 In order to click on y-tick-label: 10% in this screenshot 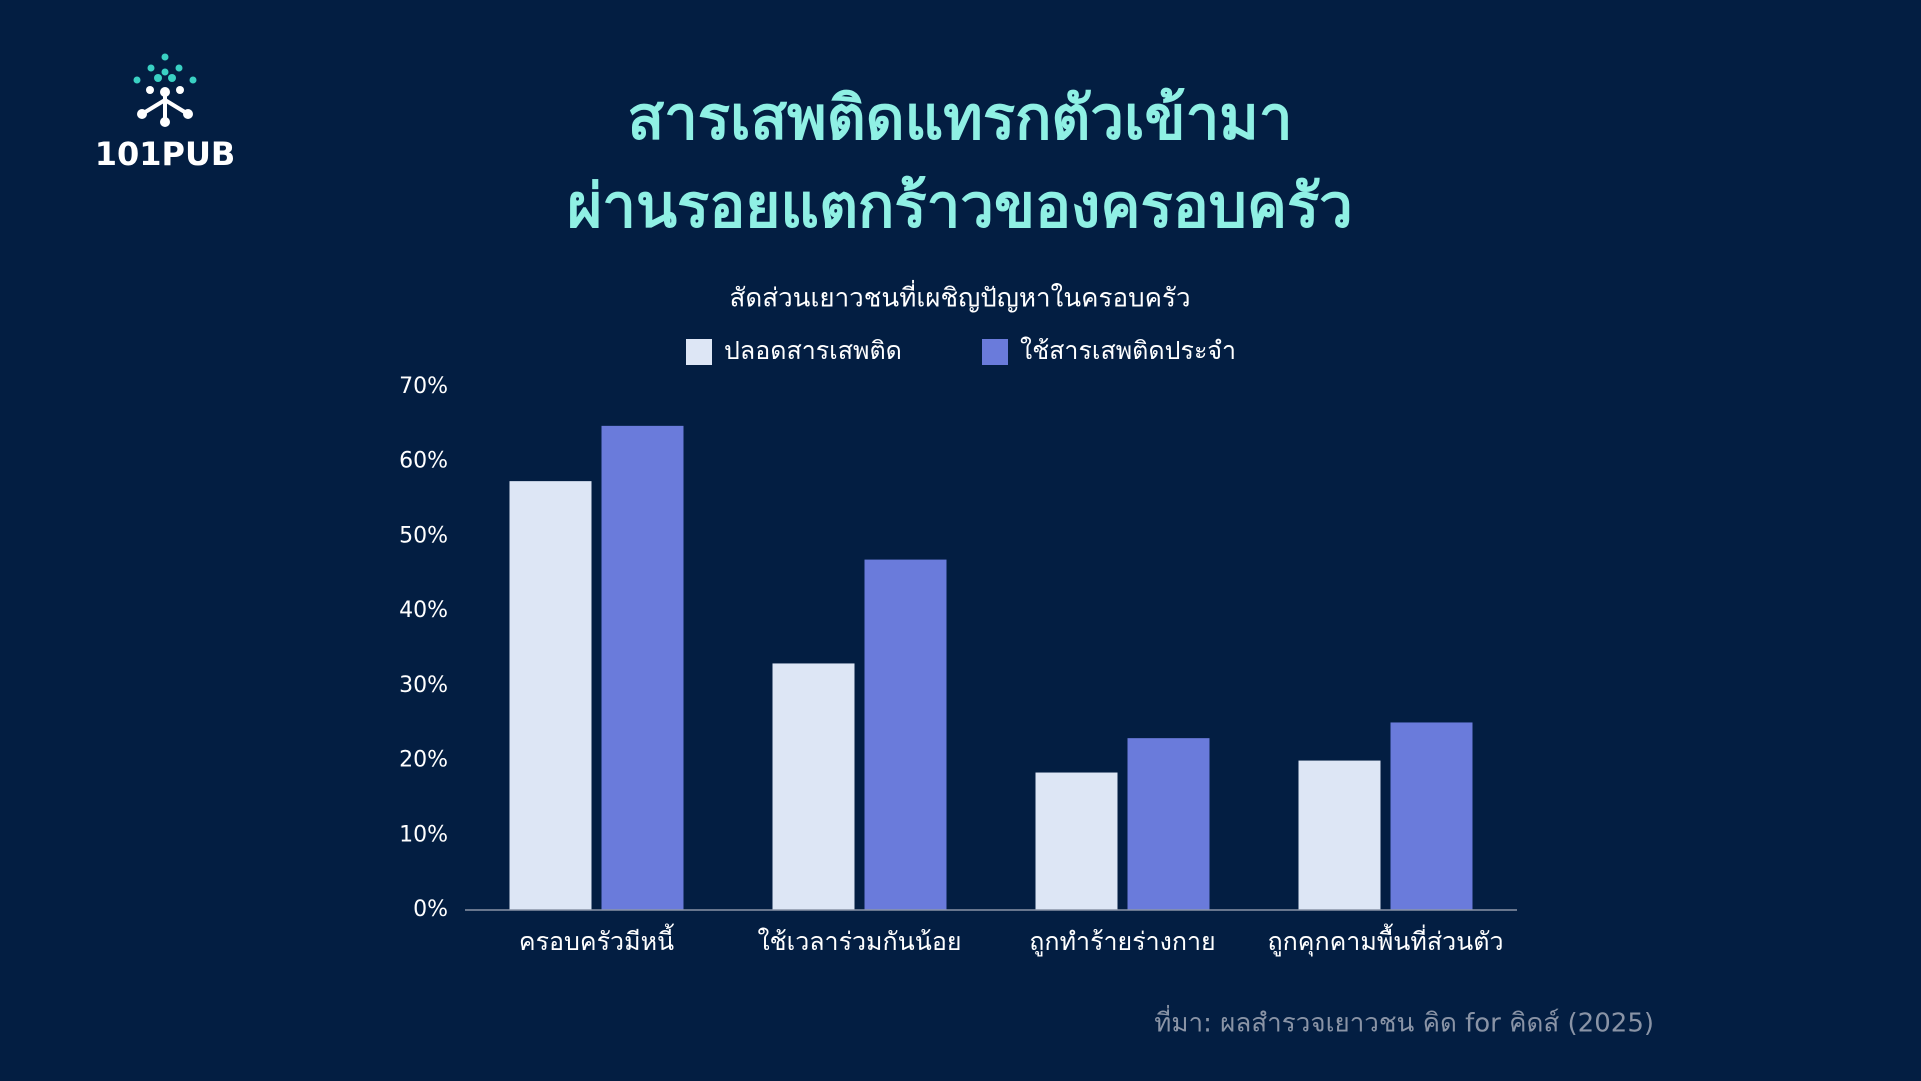, I will do `click(423, 834)`.